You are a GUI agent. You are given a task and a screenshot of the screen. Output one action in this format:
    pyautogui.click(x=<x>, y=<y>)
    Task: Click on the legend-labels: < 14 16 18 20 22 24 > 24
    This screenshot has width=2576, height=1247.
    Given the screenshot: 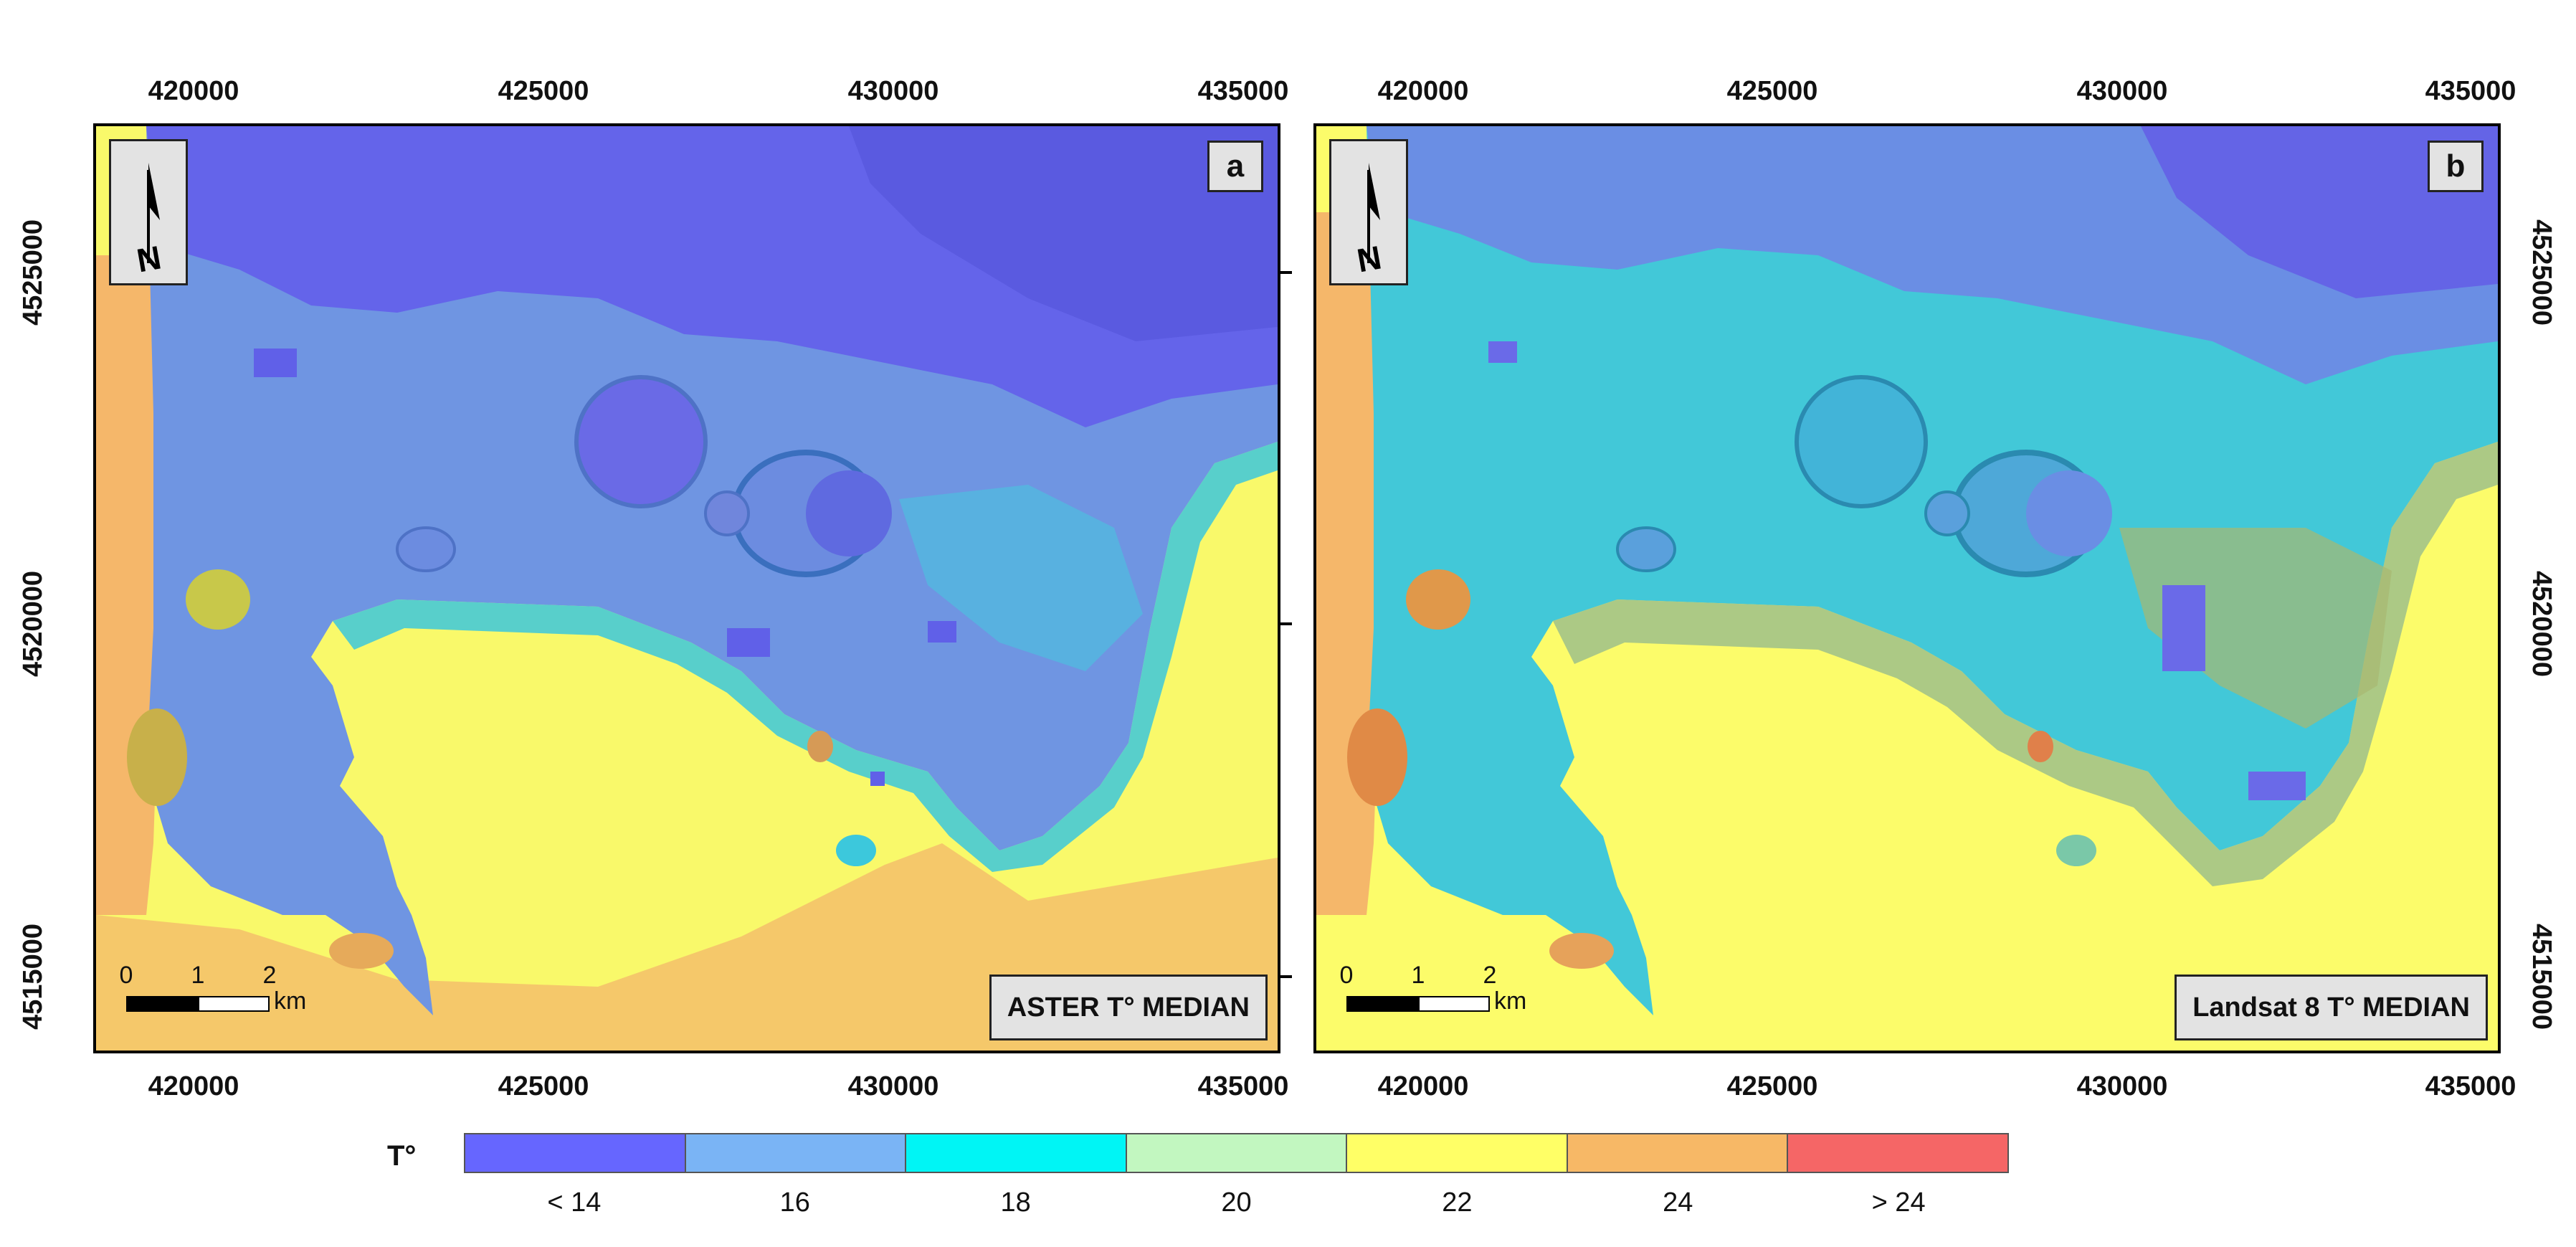 What is the action you would take?
    pyautogui.click(x=1236, y=1202)
    